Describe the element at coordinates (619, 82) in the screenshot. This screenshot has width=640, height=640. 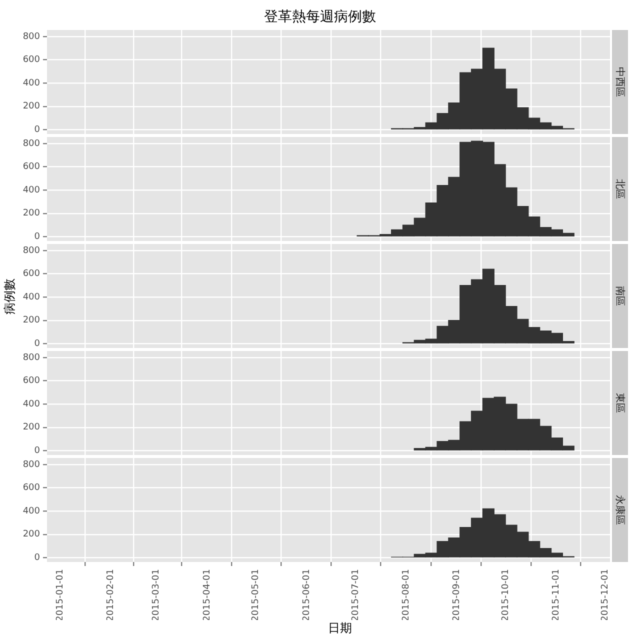
I see `text: 中西區` at that location.